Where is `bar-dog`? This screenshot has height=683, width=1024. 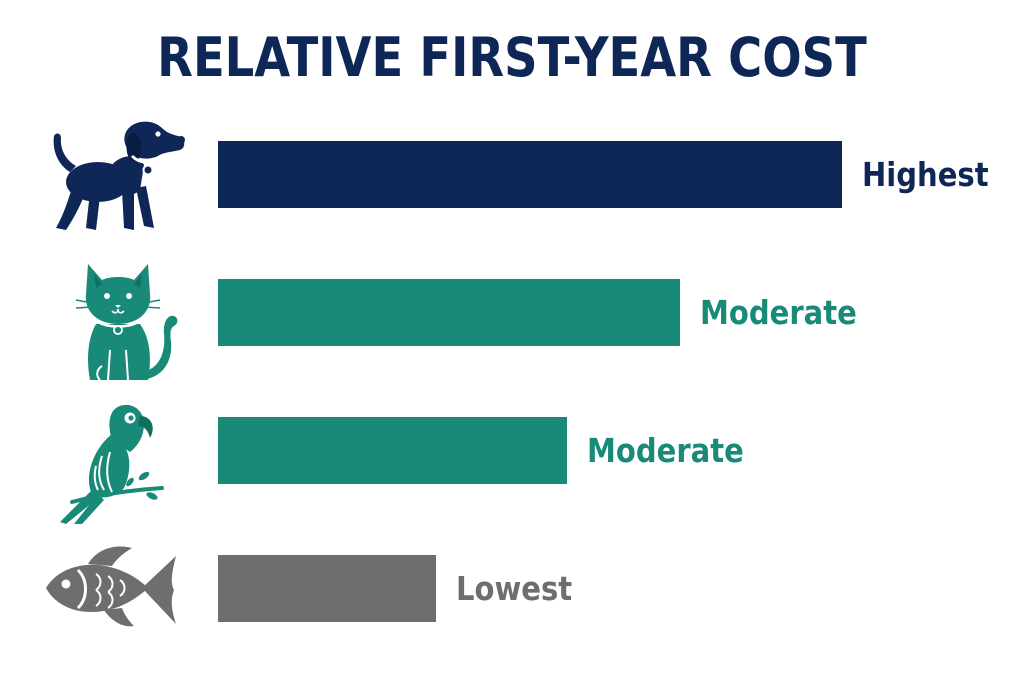 bar-dog is located at coordinates (530, 174).